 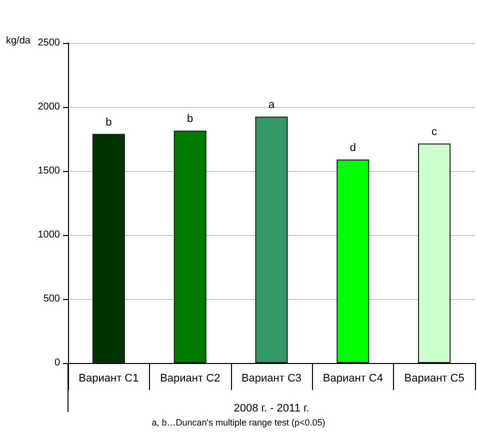 What do you see at coordinates (190, 378) in the screenshot?
I see `x-tick-label: Вариант C2` at bounding box center [190, 378].